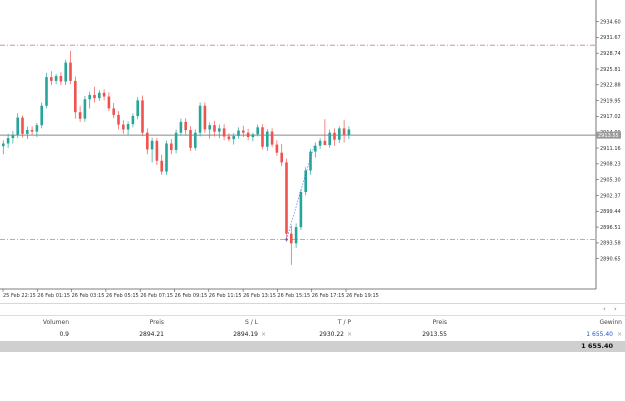 The height and width of the screenshot is (401, 625). I want to click on price-tick-label: 2931.67, so click(610, 38).